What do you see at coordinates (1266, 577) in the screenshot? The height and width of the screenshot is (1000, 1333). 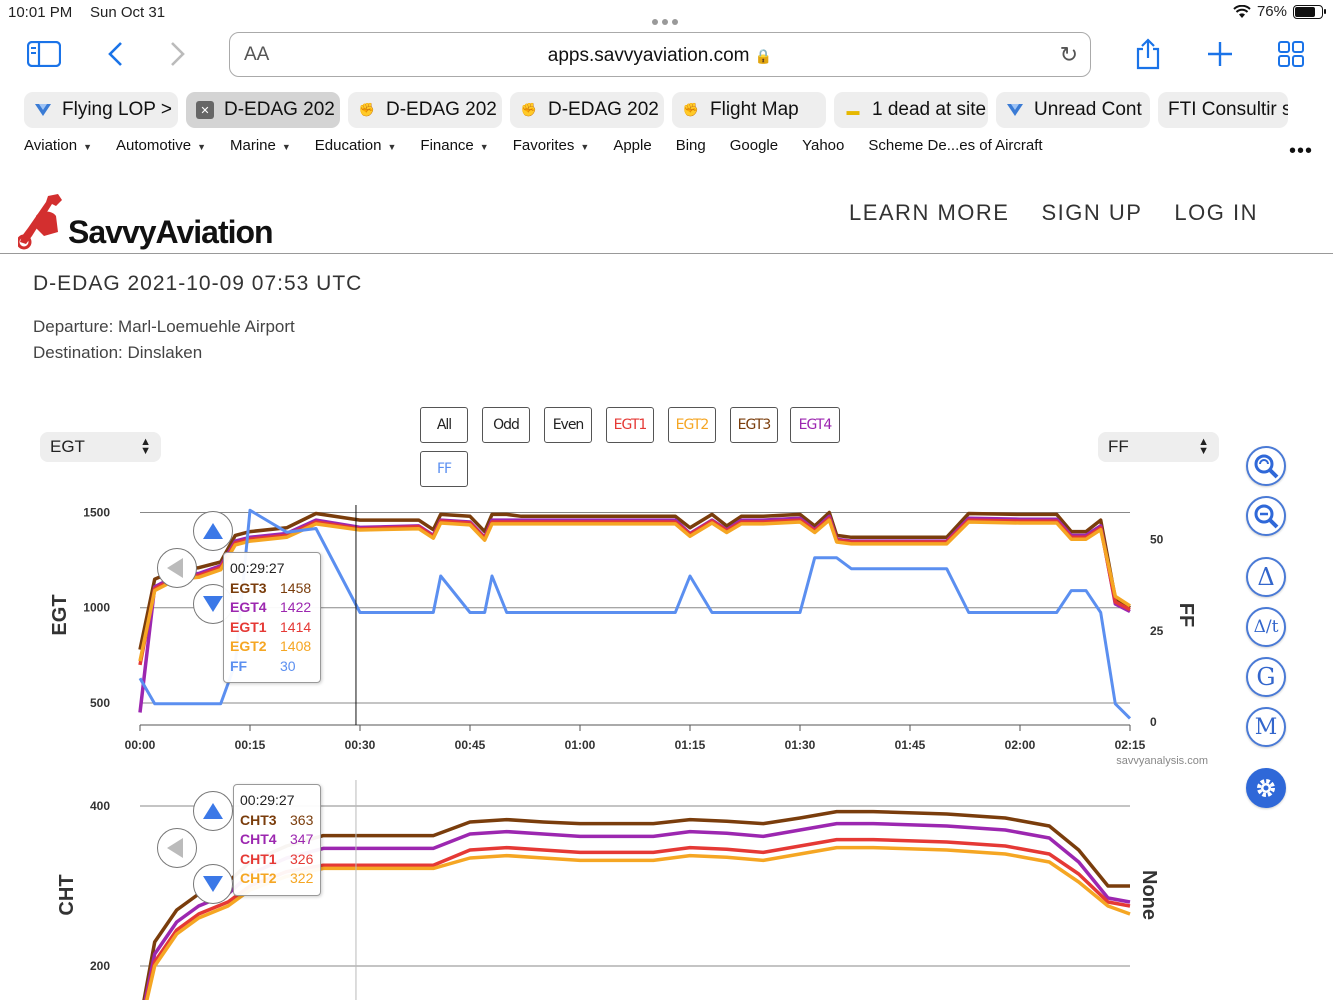 I see `delta-icon: Δ` at bounding box center [1266, 577].